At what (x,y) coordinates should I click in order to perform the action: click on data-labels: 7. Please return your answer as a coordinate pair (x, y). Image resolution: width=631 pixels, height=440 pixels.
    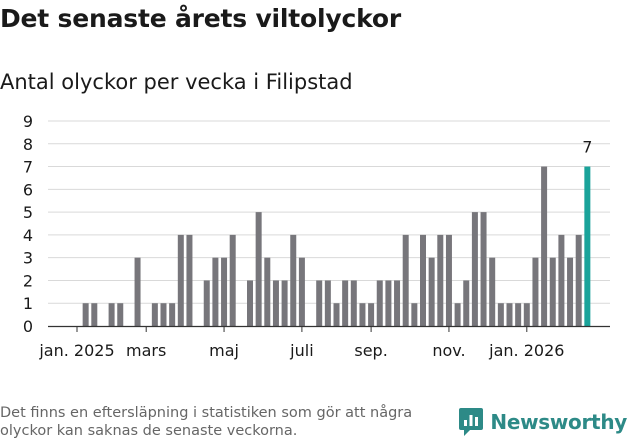
    Looking at the image, I should click on (587, 147).